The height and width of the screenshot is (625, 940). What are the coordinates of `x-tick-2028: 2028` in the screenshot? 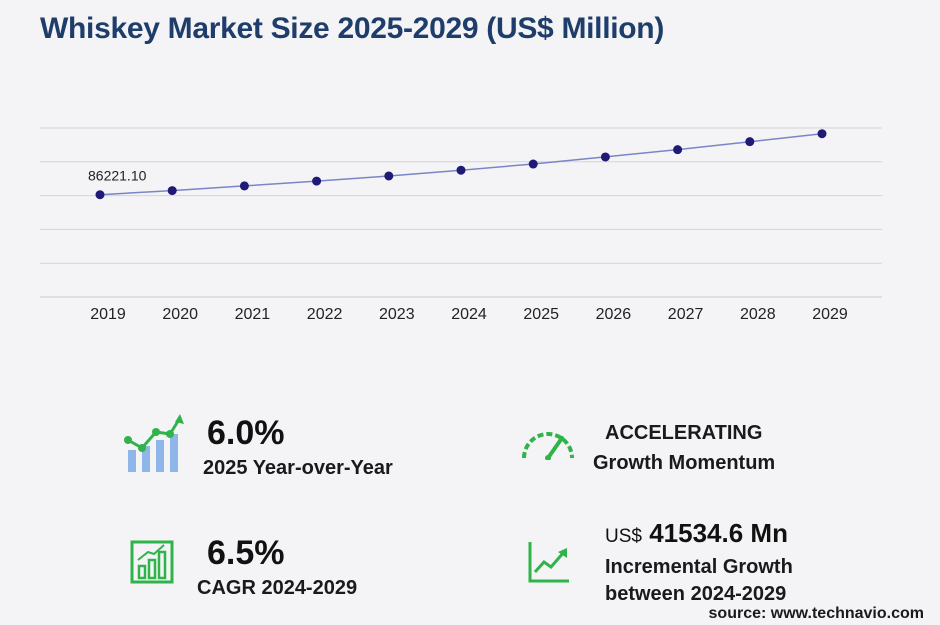 It's located at (758, 314).